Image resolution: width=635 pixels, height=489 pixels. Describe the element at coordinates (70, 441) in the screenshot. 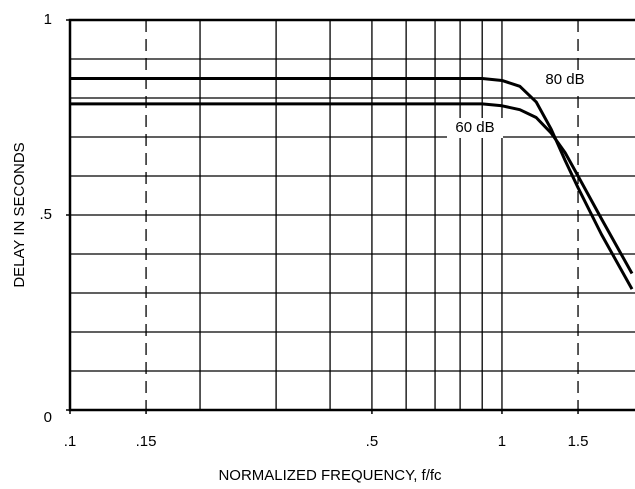

I see `x-tick-label: .1` at that location.